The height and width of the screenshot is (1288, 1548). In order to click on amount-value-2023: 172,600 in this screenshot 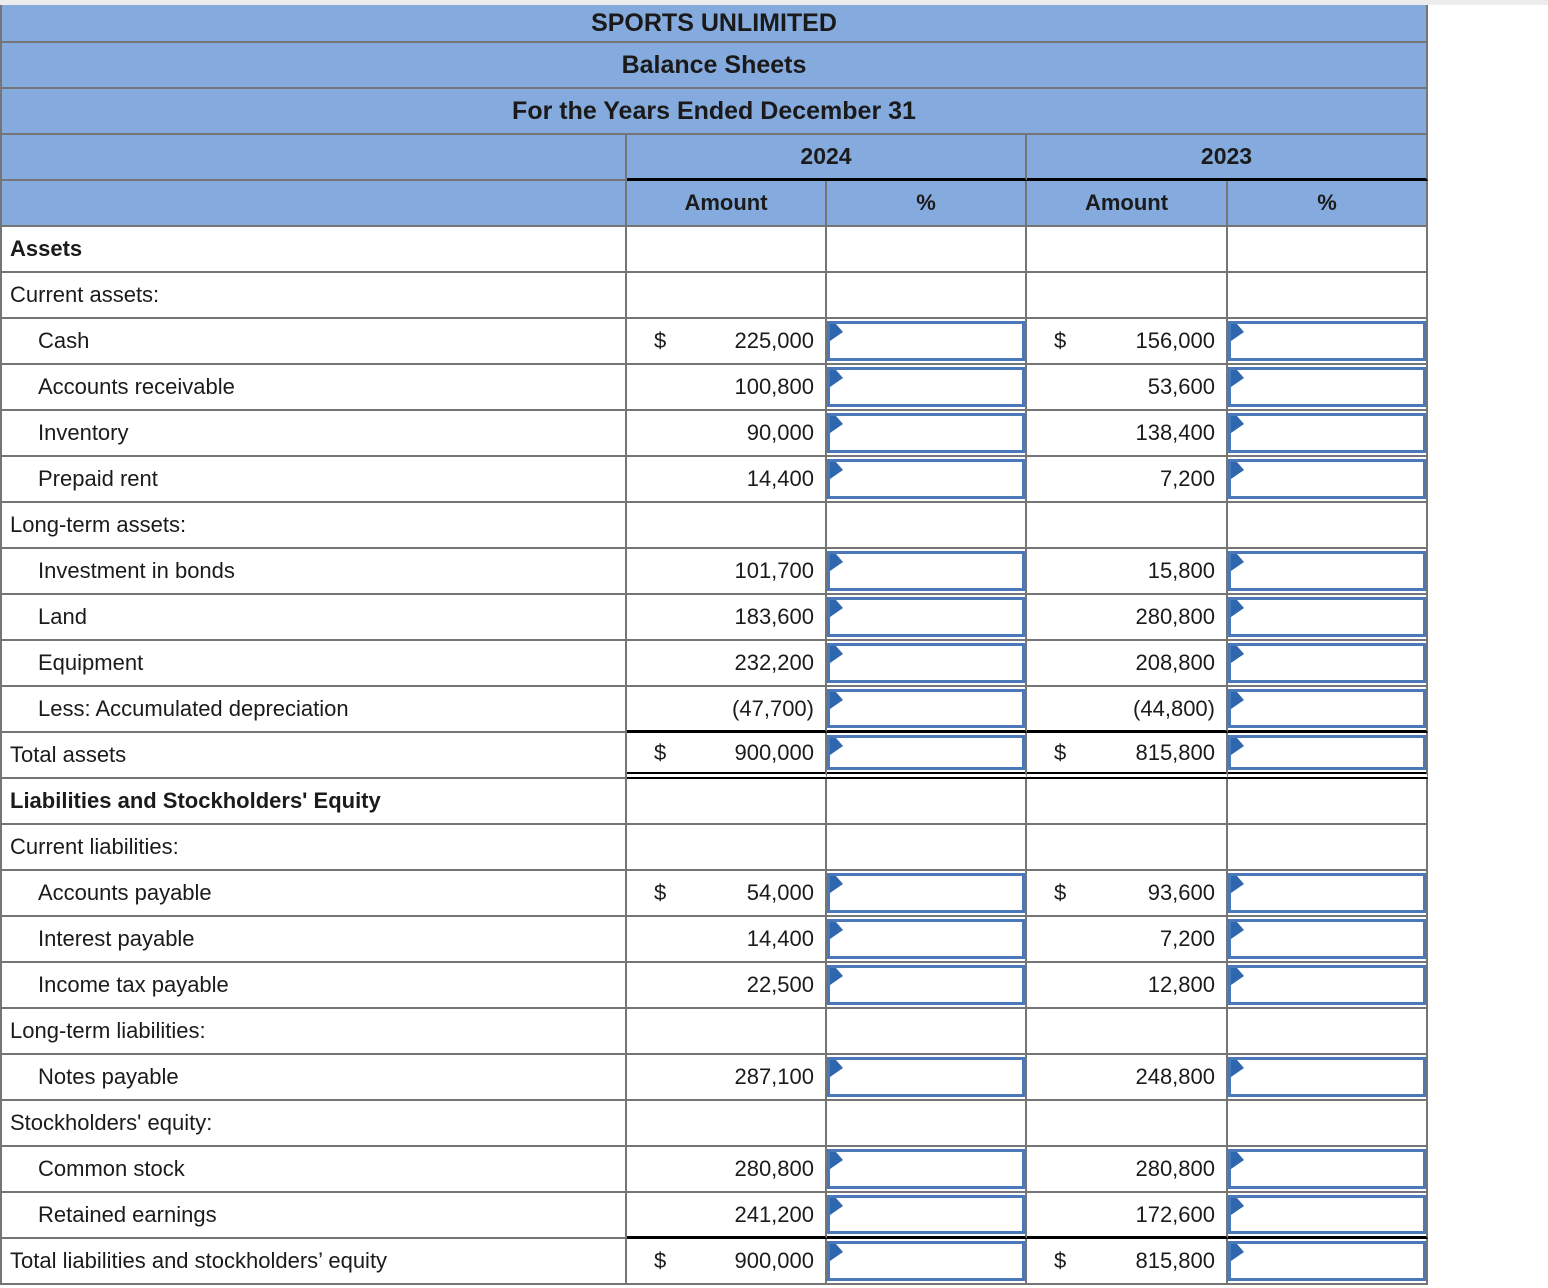, I will do `click(1175, 1214)`.